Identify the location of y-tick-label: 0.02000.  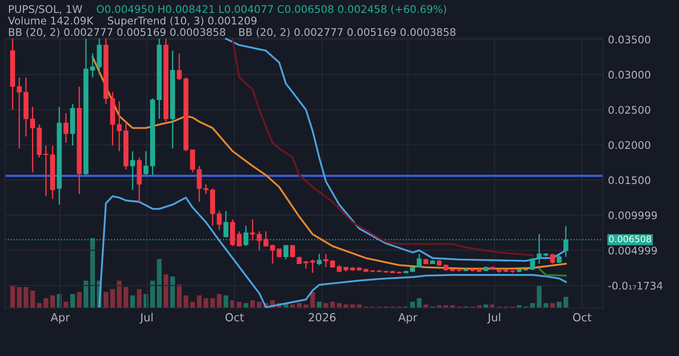
(629, 145).